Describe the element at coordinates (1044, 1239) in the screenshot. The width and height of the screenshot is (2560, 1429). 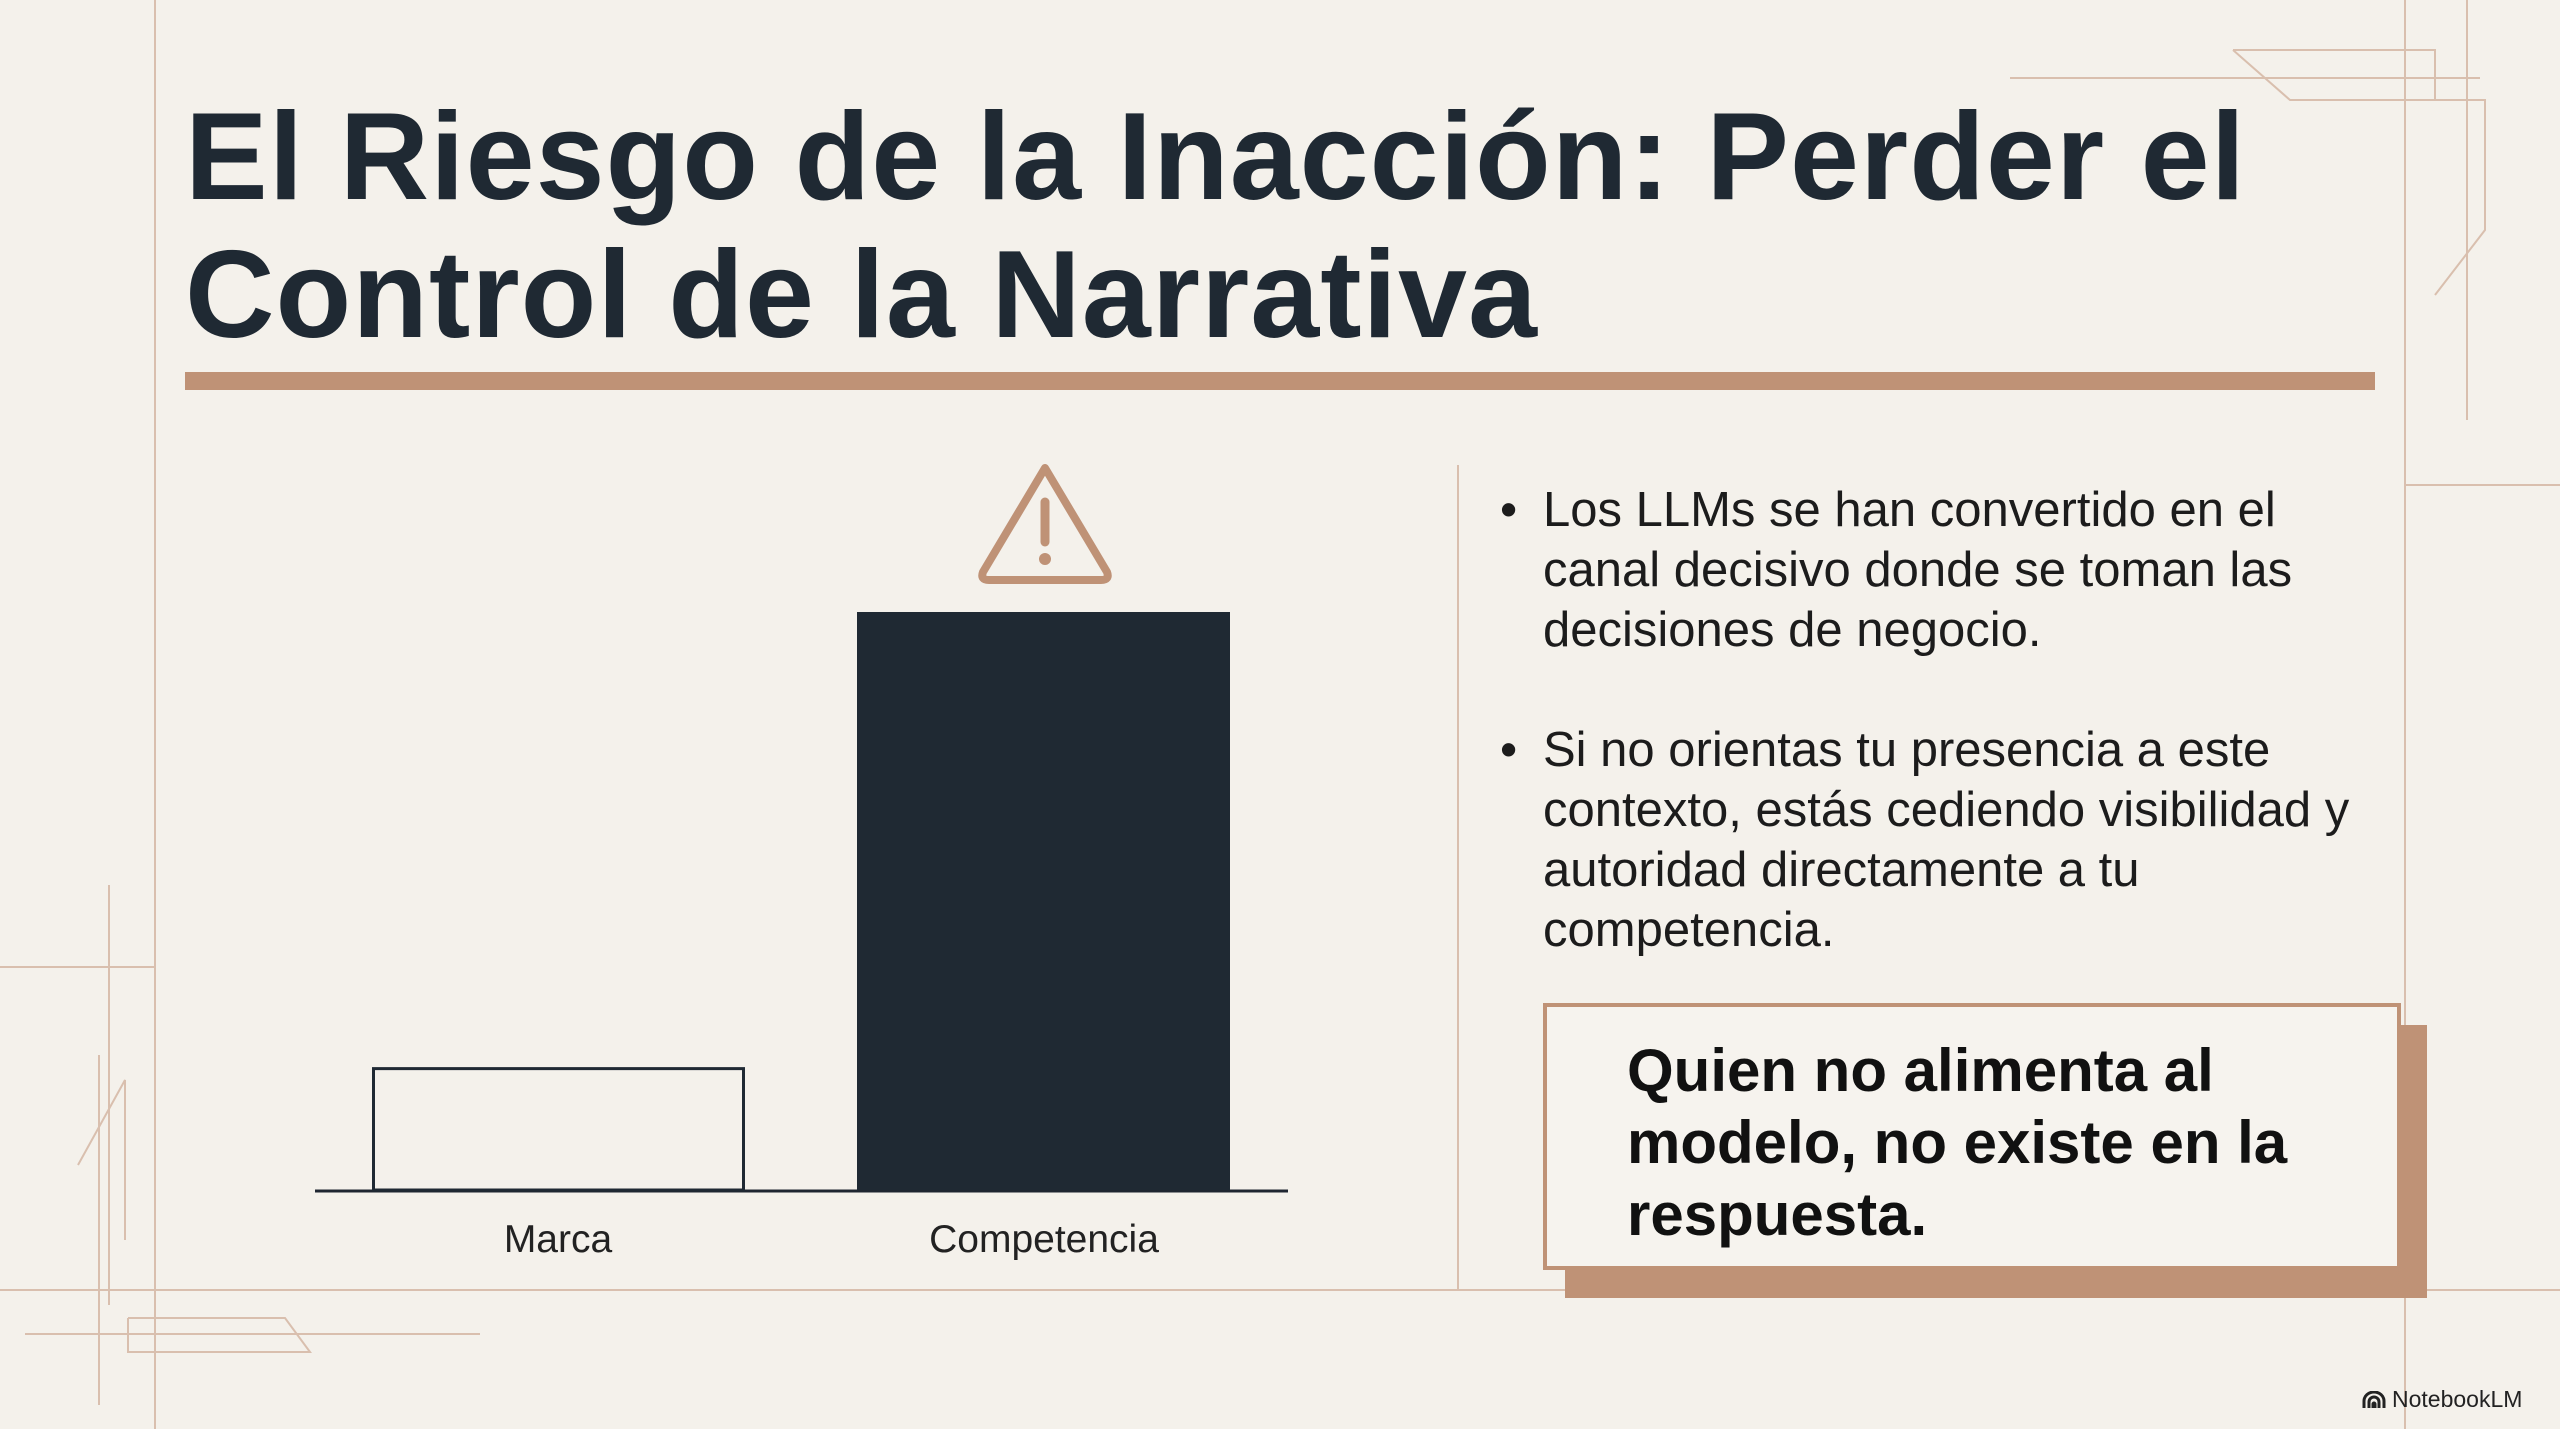
I see `x-tick-label-competencia: Competencia` at that location.